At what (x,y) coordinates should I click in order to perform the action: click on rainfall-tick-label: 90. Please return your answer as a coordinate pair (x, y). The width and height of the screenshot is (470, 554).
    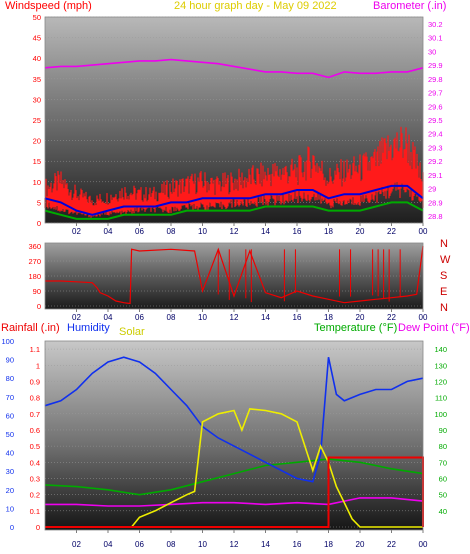
    Looking at the image, I should click on (10, 360).